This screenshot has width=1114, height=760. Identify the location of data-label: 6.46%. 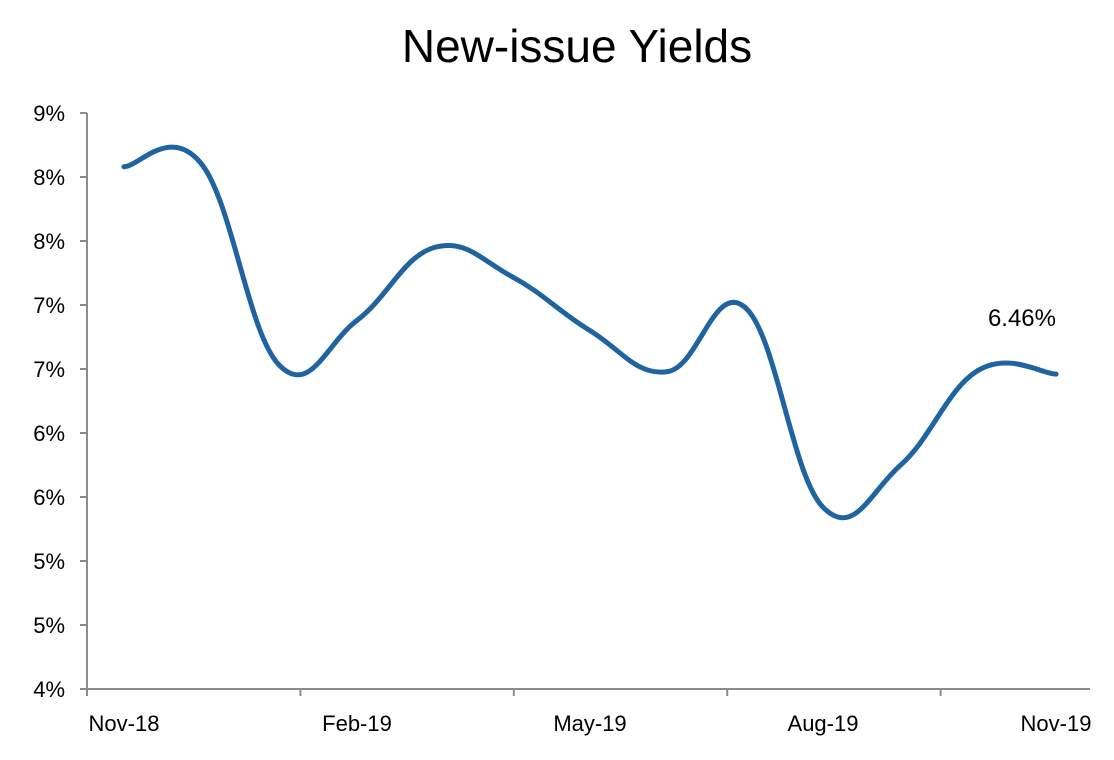
(1022, 318).